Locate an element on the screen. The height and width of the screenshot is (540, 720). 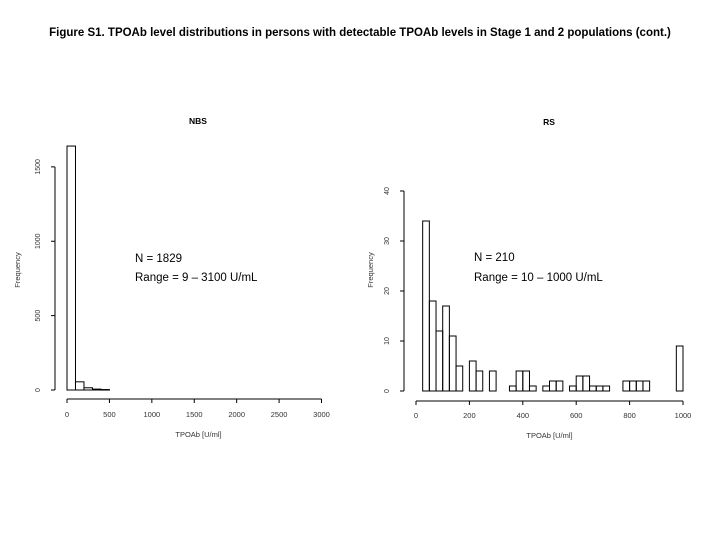
rs-sample-size-annotation: N = 210 is located at coordinates (494, 258).